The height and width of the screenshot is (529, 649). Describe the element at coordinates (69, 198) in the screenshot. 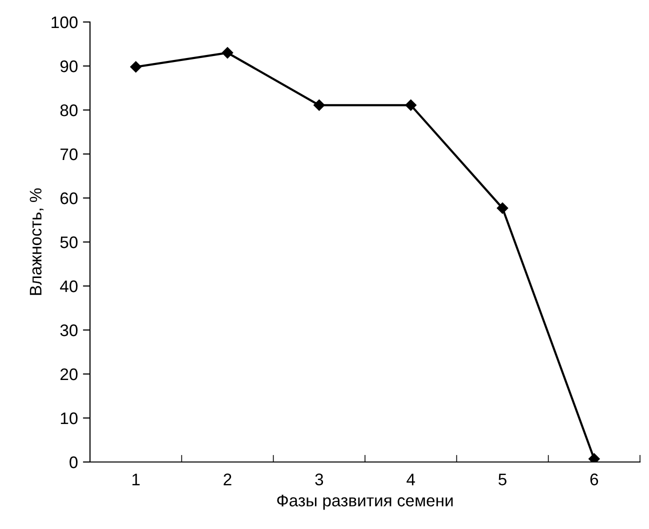

I see `y-tick-label: 60` at that location.